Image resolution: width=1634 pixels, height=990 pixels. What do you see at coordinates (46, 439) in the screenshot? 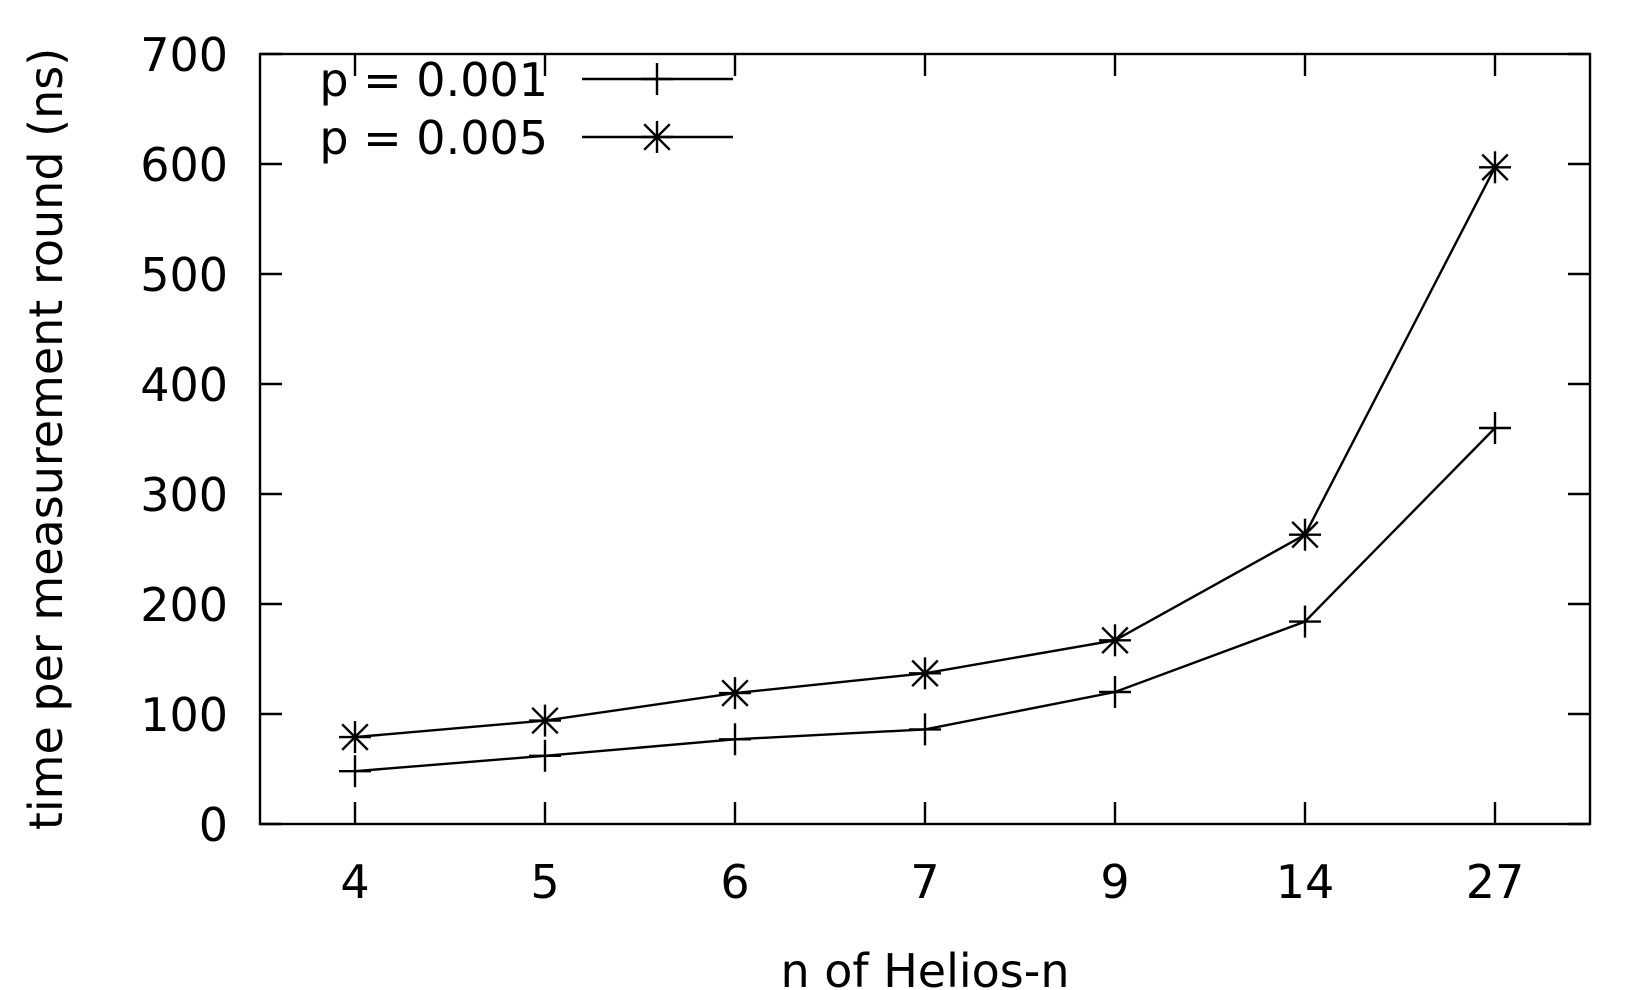
I see `y-axis-label: time per measurement round (ns)` at bounding box center [46, 439].